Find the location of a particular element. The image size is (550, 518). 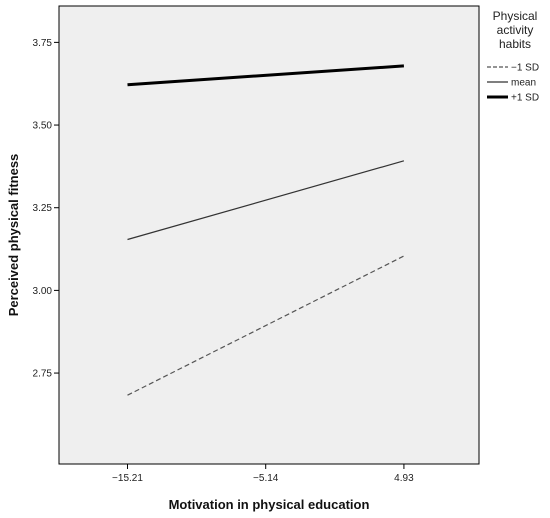

legend-title: habits is located at coordinates (515, 44).